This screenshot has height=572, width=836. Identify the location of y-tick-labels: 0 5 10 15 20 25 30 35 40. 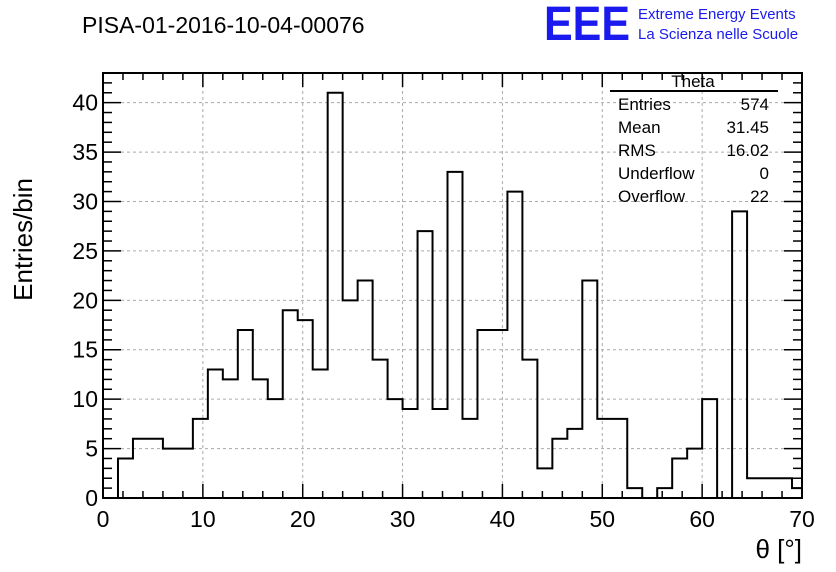
(85, 300).